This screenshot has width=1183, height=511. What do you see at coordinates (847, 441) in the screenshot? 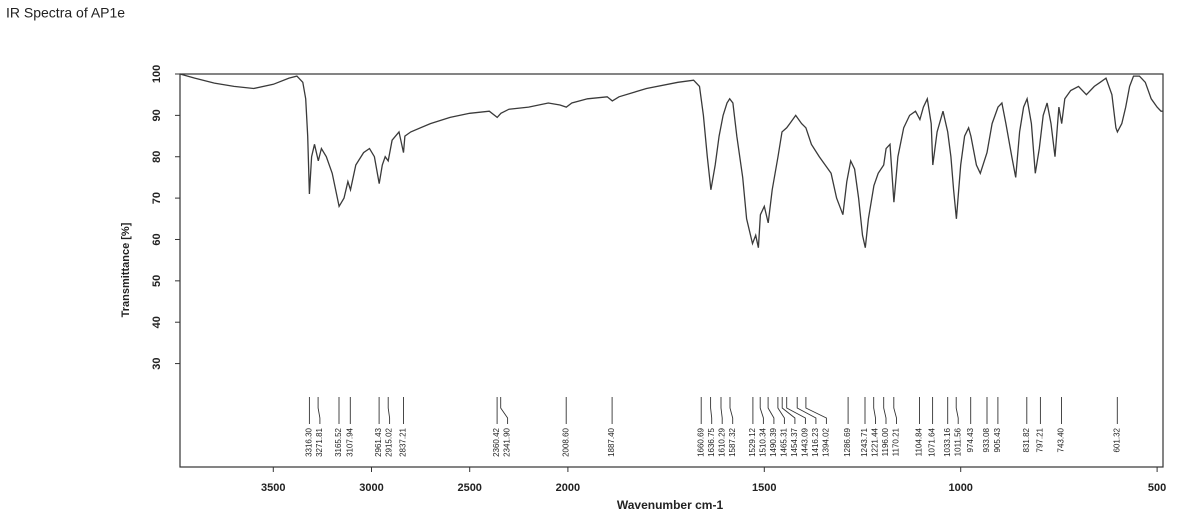
I see `peak-label: 1286.69` at bounding box center [847, 441].